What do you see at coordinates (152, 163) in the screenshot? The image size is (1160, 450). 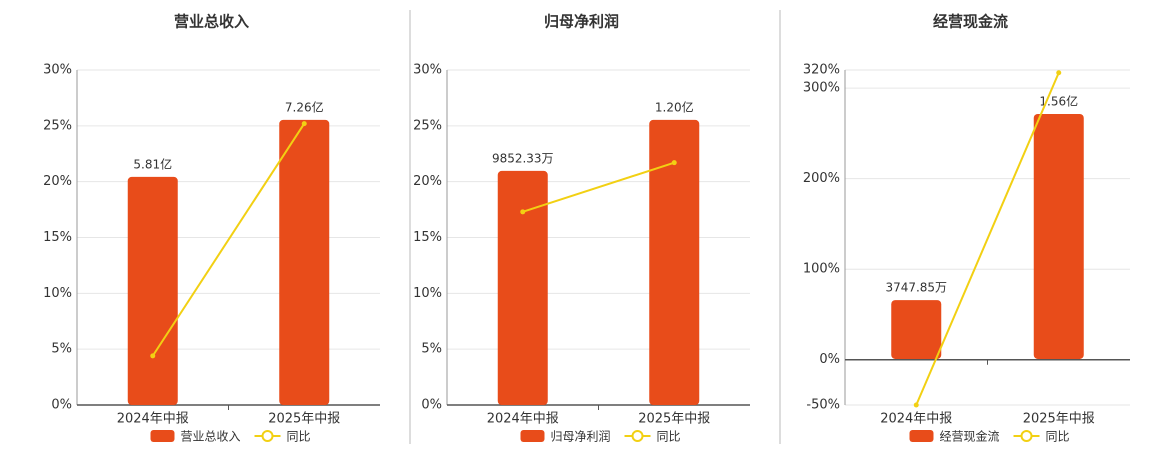 I see `value-label: 5.81亿` at bounding box center [152, 163].